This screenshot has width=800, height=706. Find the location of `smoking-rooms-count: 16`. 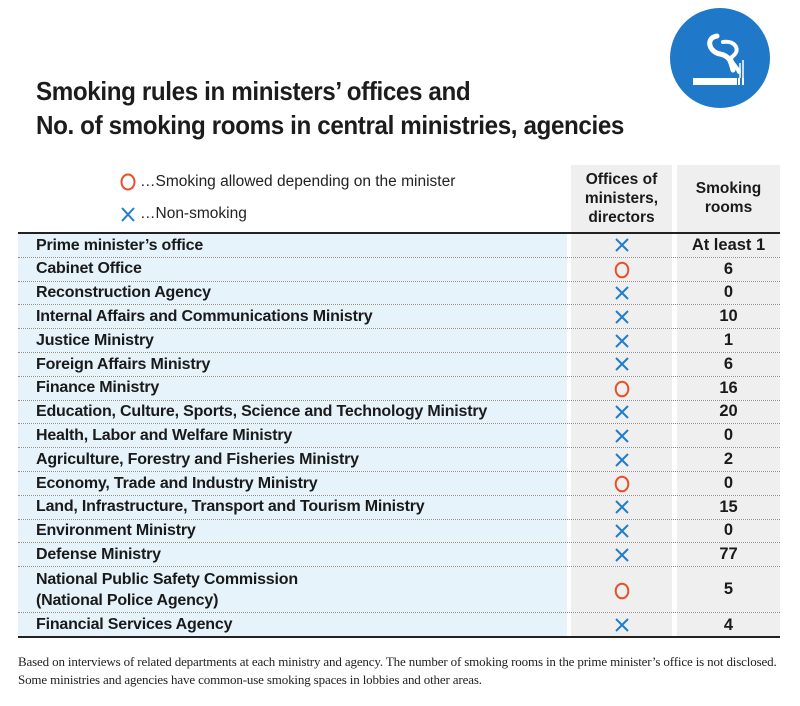

smoking-rooms-count: 16 is located at coordinates (728, 388).